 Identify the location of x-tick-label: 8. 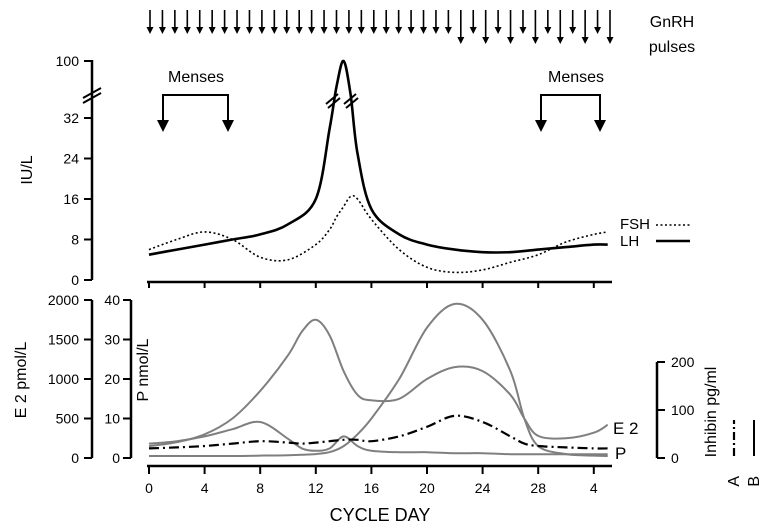
(260, 488).